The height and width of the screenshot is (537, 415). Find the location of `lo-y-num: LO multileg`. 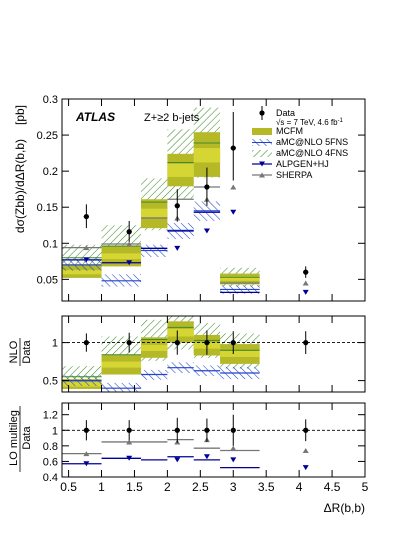

lo-y-num: LO multileg is located at coordinates (14, 438).